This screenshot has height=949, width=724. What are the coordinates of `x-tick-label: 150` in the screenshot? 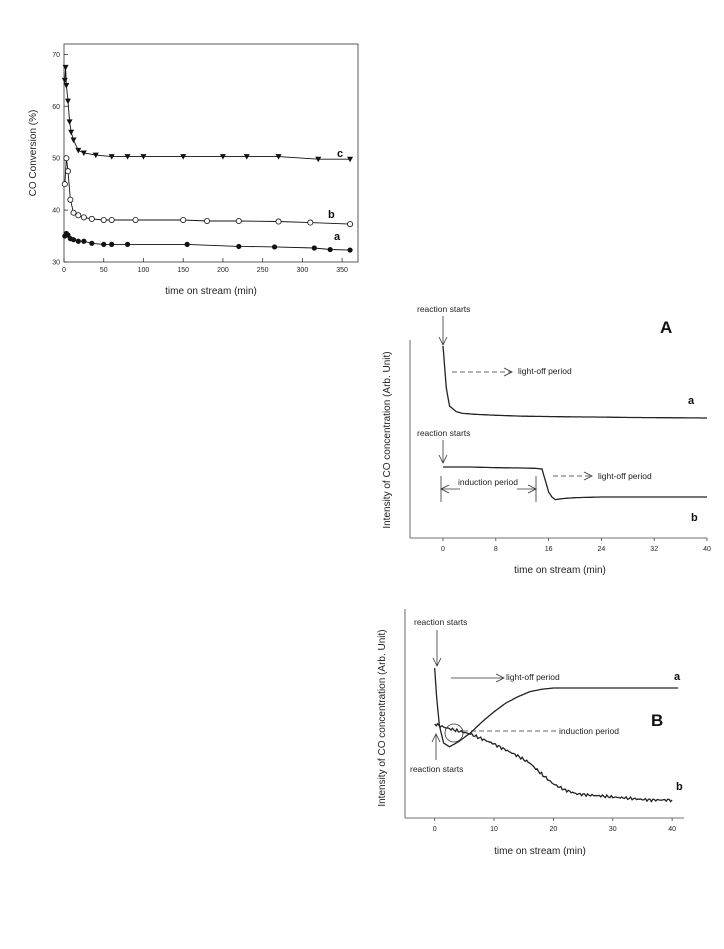 It's located at (183, 270).